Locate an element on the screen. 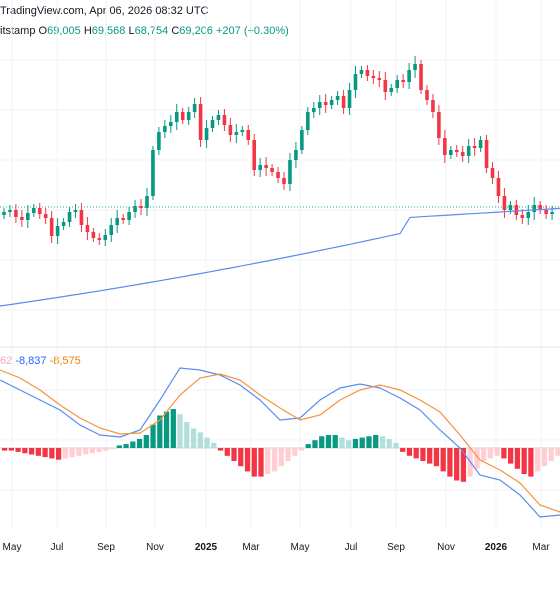 Image resolution: width=560 pixels, height=600 pixels. close-value: 69,206 is located at coordinates (196, 31).